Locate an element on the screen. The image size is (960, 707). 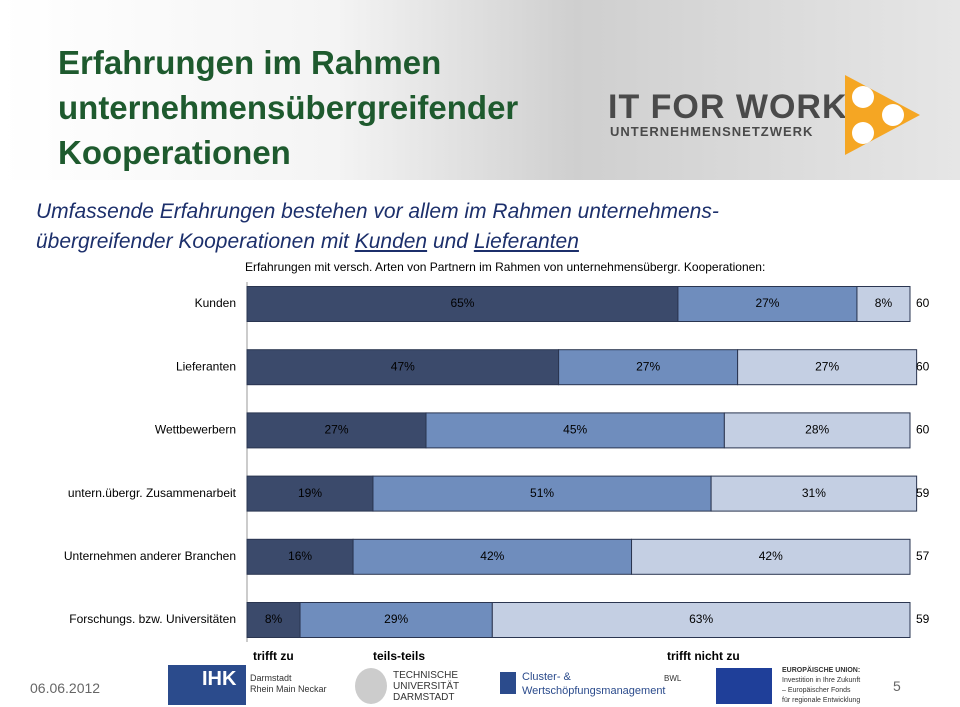
value-label: 28% is located at coordinates (817, 430).